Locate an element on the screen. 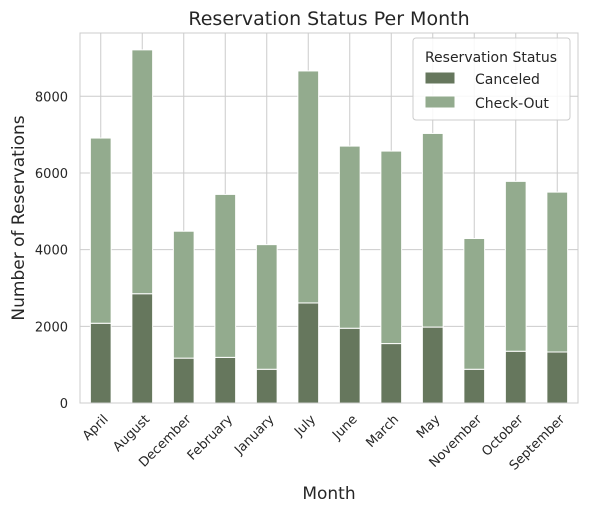  legend: Reservation Status Canceled Check-Out is located at coordinates (491, 79).